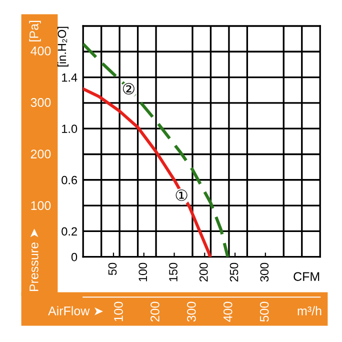 The width and height of the screenshot is (342, 342). I want to click on text: [Pa], so click(35, 31).